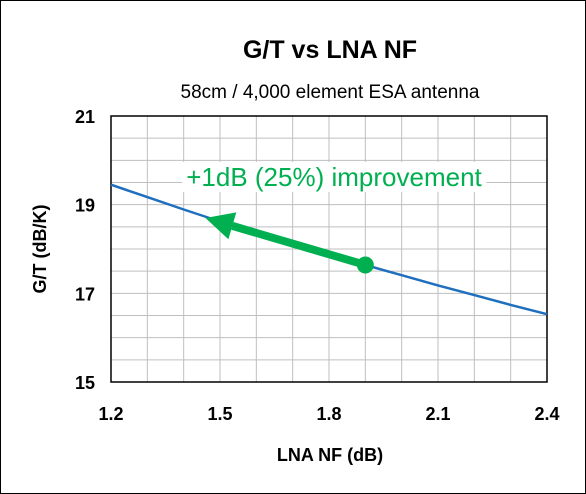  I want to click on y-tick-label: 19, so click(85, 206).